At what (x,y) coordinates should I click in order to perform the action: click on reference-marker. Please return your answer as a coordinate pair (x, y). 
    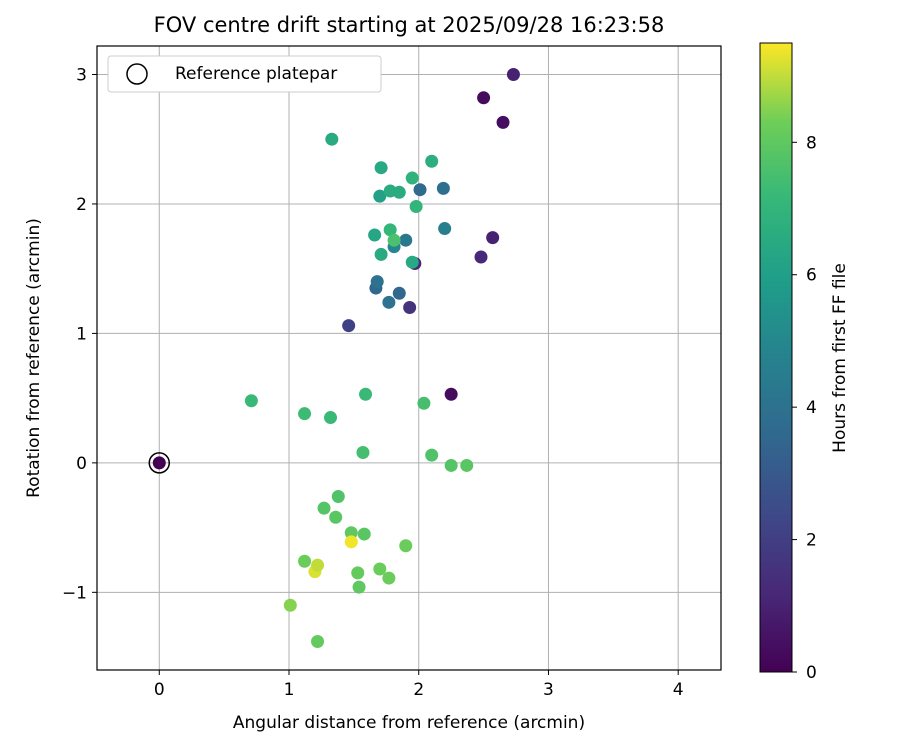
    Looking at the image, I should click on (159, 463).